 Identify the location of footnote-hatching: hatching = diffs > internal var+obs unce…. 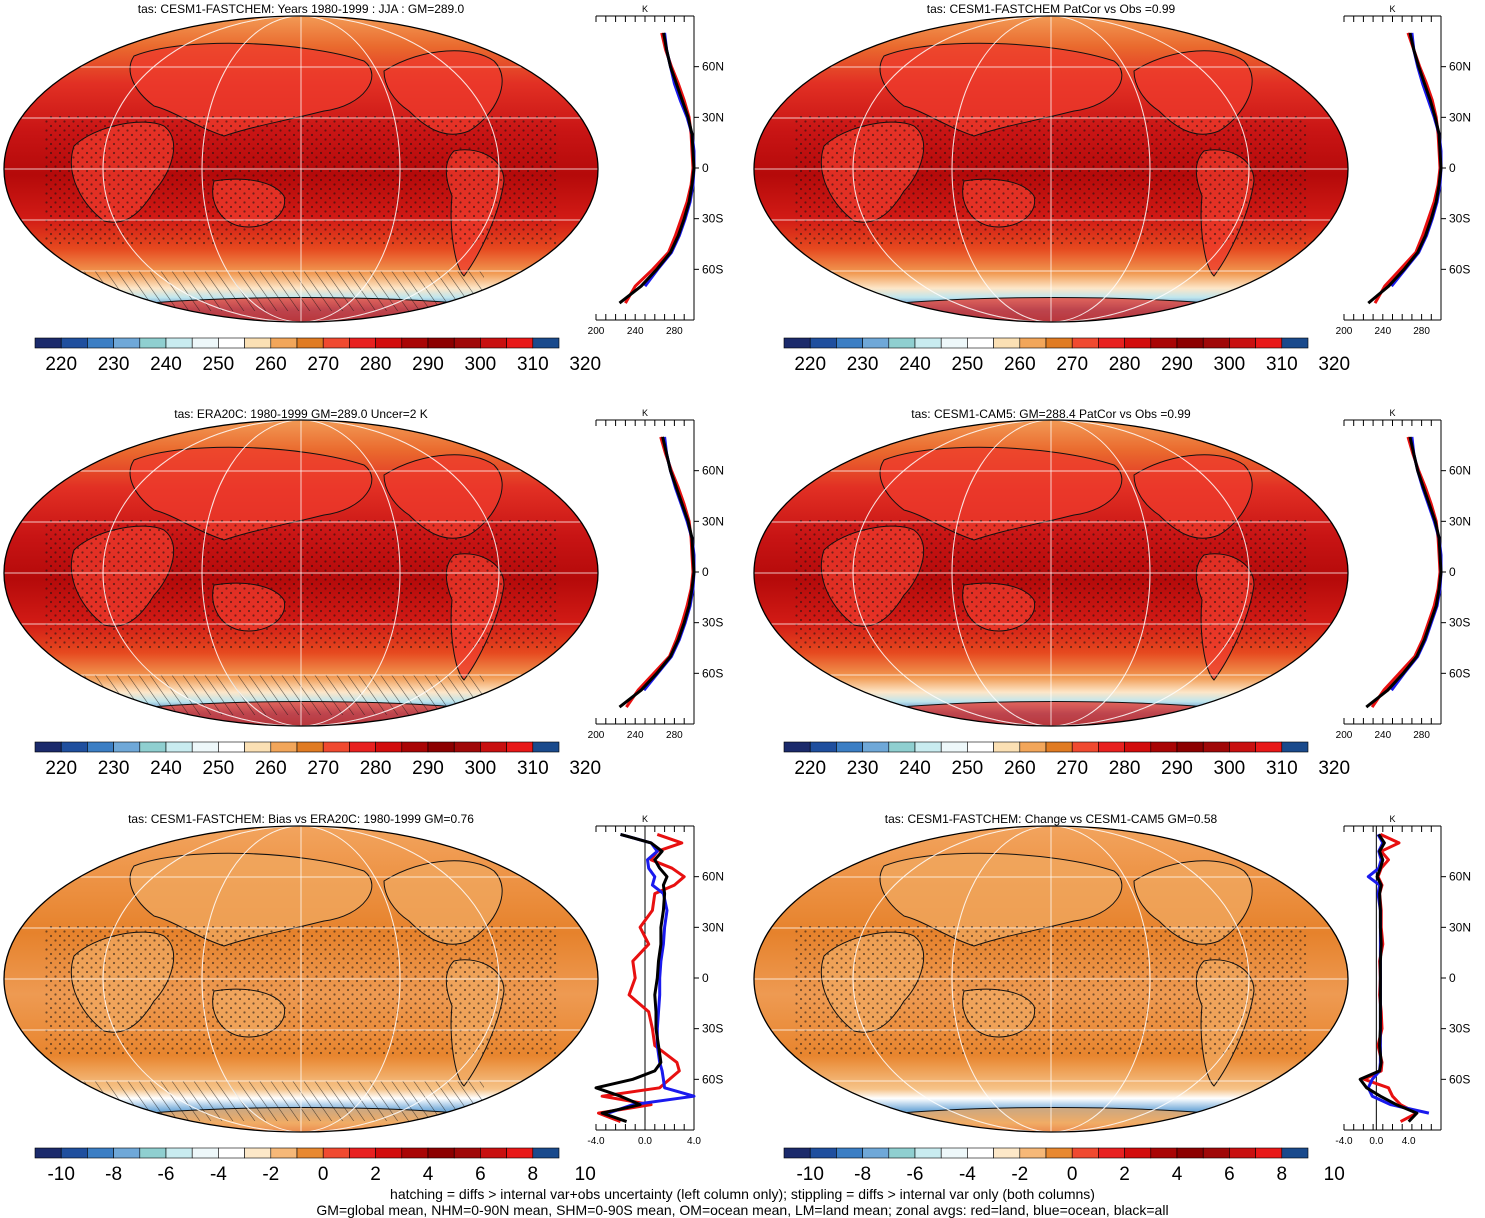
(742, 1194).